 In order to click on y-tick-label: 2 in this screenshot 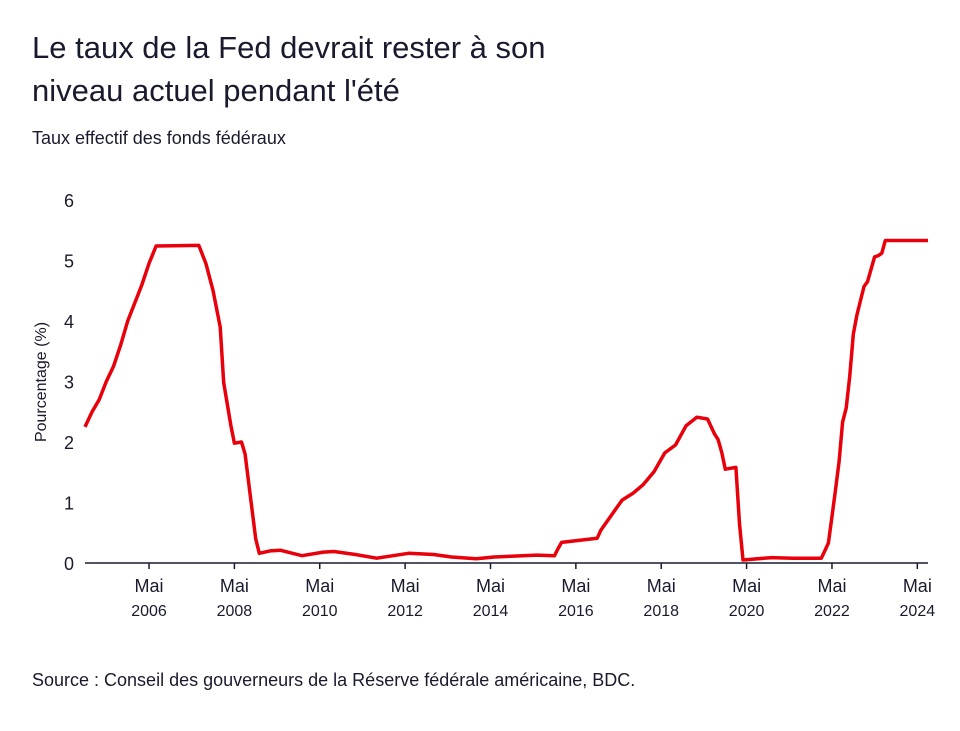, I will do `click(69, 443)`.